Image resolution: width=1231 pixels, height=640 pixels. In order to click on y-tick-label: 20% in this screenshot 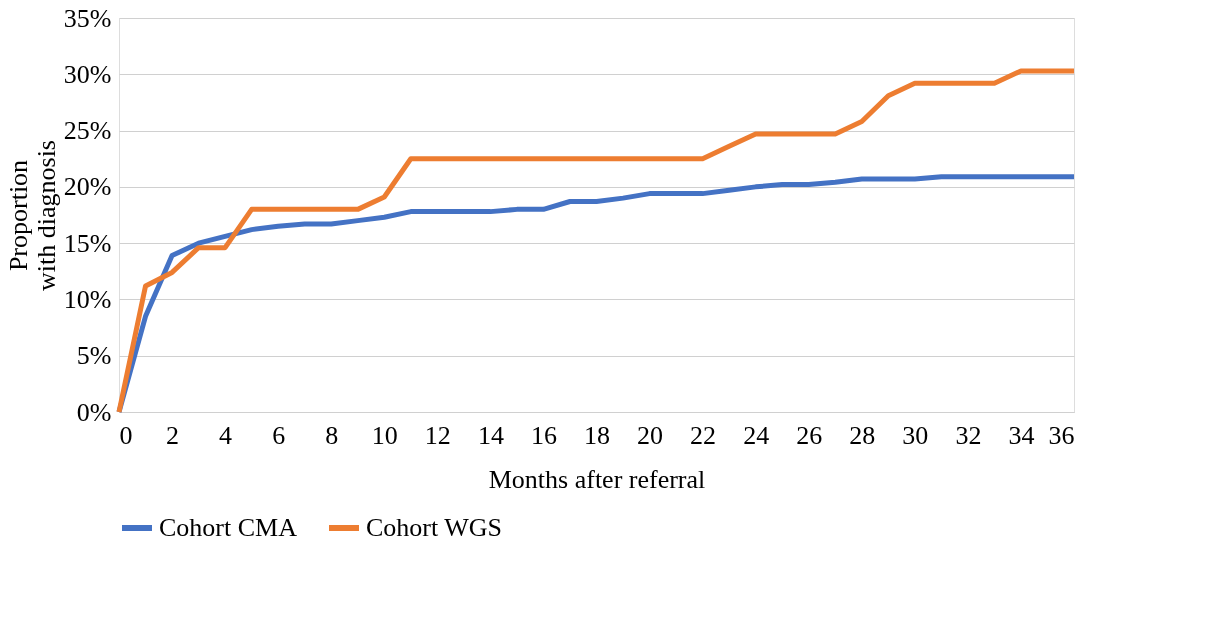, I will do `click(87, 187)`.